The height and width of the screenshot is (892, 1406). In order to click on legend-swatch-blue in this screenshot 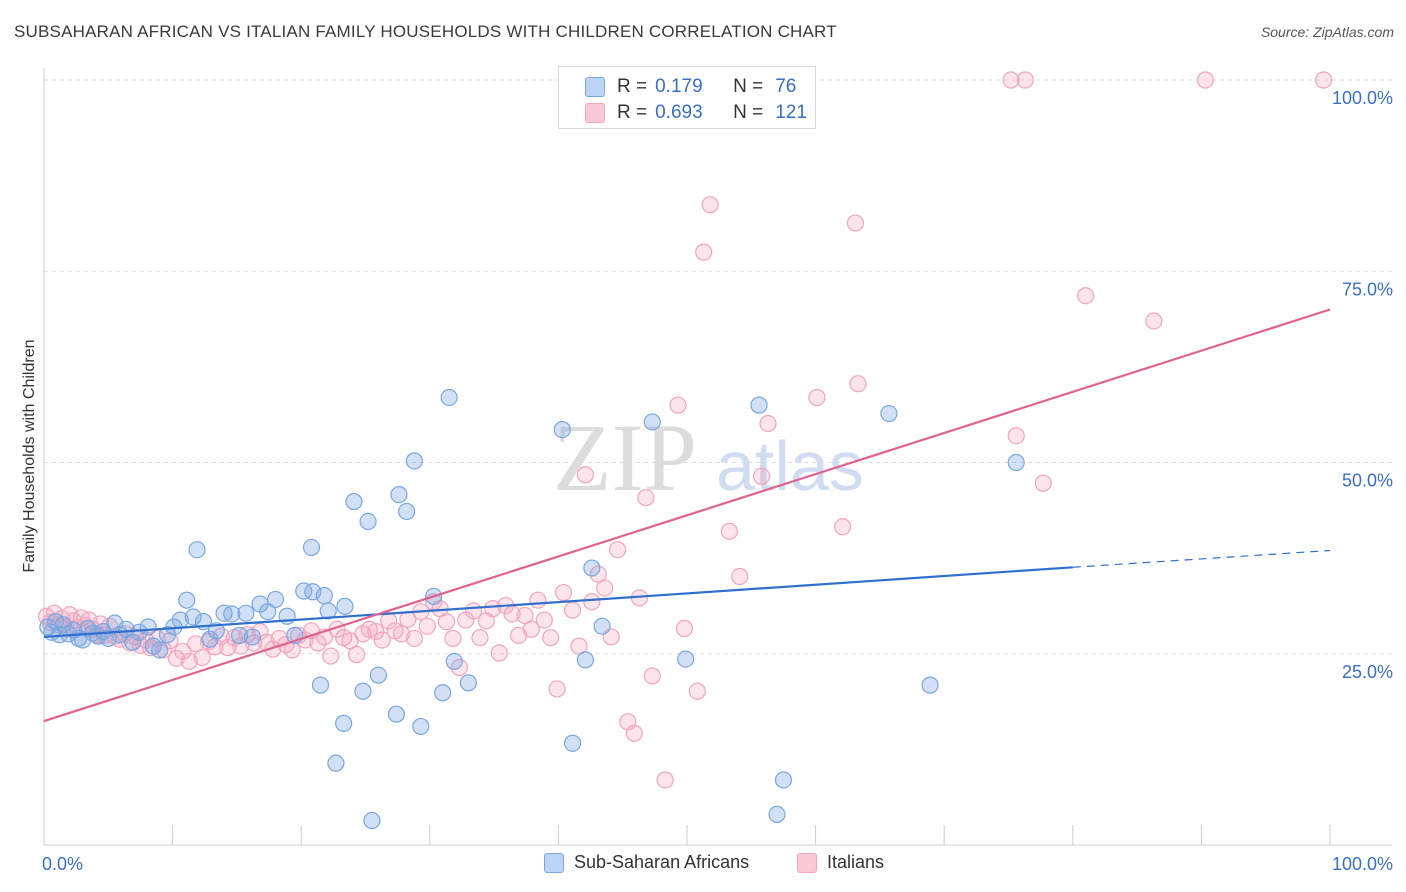, I will do `click(554, 862)`.